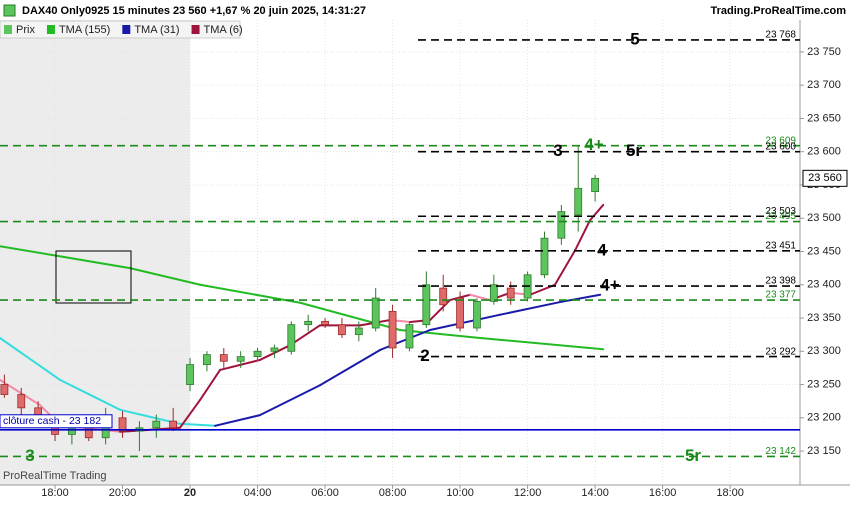 This screenshot has width=850, height=505. What do you see at coordinates (634, 38) in the screenshot?
I see `level-annotation: 5` at bounding box center [634, 38].